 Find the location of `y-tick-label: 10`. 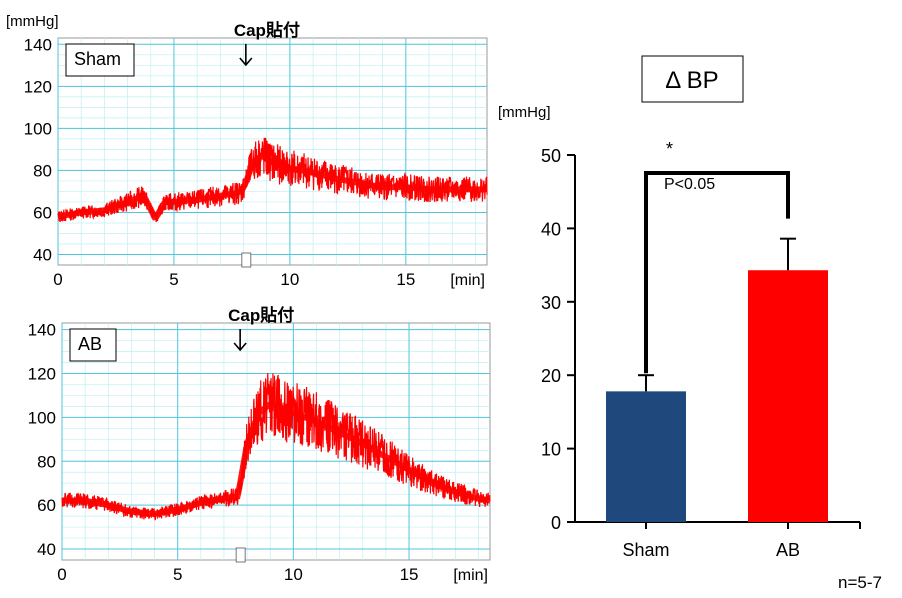

y-tick-label: 10 is located at coordinates (551, 450).